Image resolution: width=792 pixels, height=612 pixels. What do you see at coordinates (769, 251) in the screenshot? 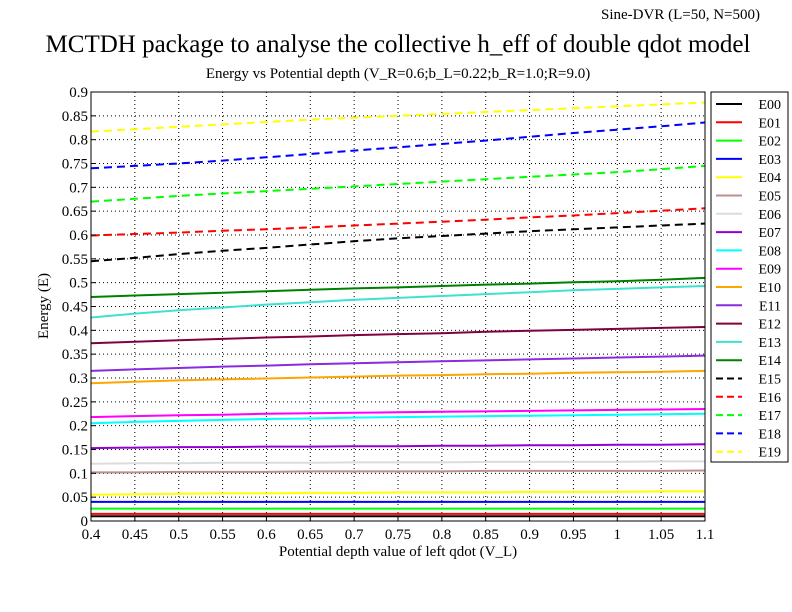
I see `legend-label-e08: E08` at bounding box center [769, 251].